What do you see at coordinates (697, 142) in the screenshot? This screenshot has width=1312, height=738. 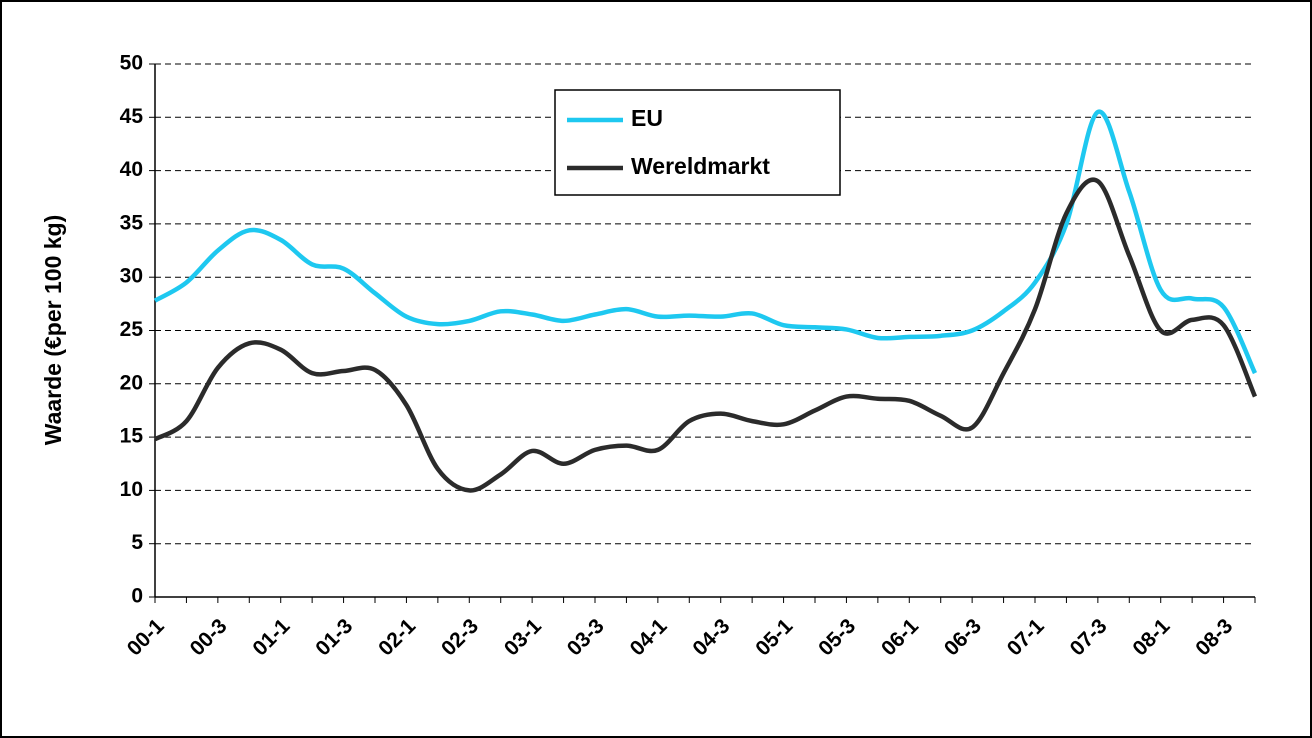 I see `legend-box` at bounding box center [697, 142].